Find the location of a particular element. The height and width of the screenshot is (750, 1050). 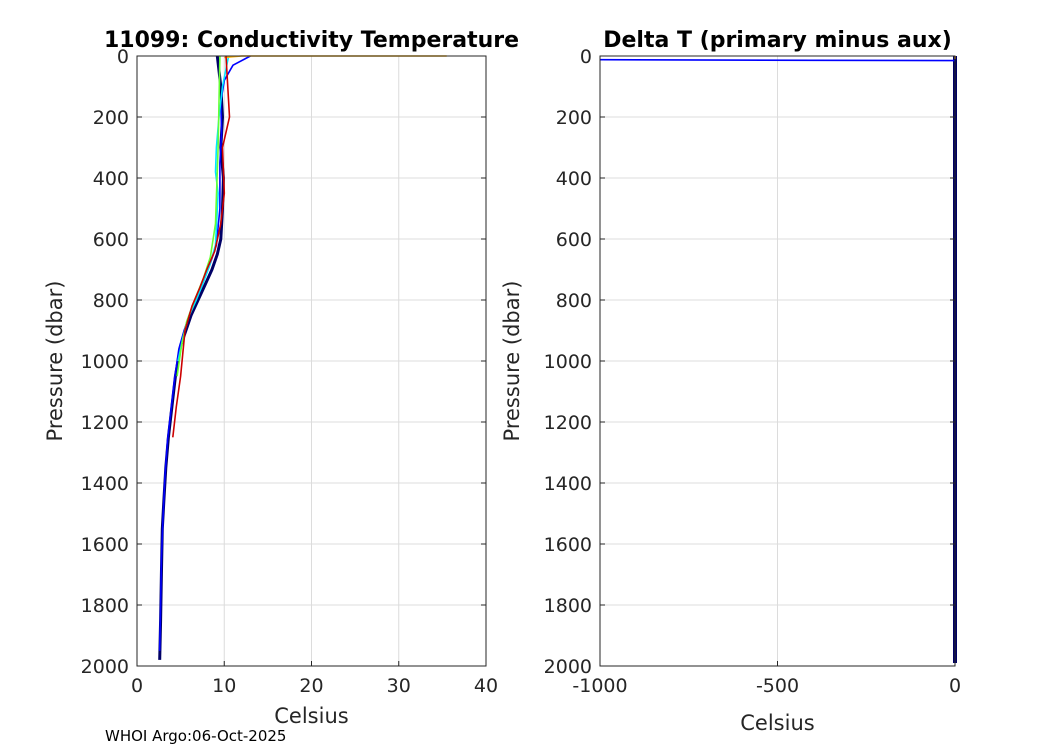

x-tick-label: 30 is located at coordinates (399, 686).